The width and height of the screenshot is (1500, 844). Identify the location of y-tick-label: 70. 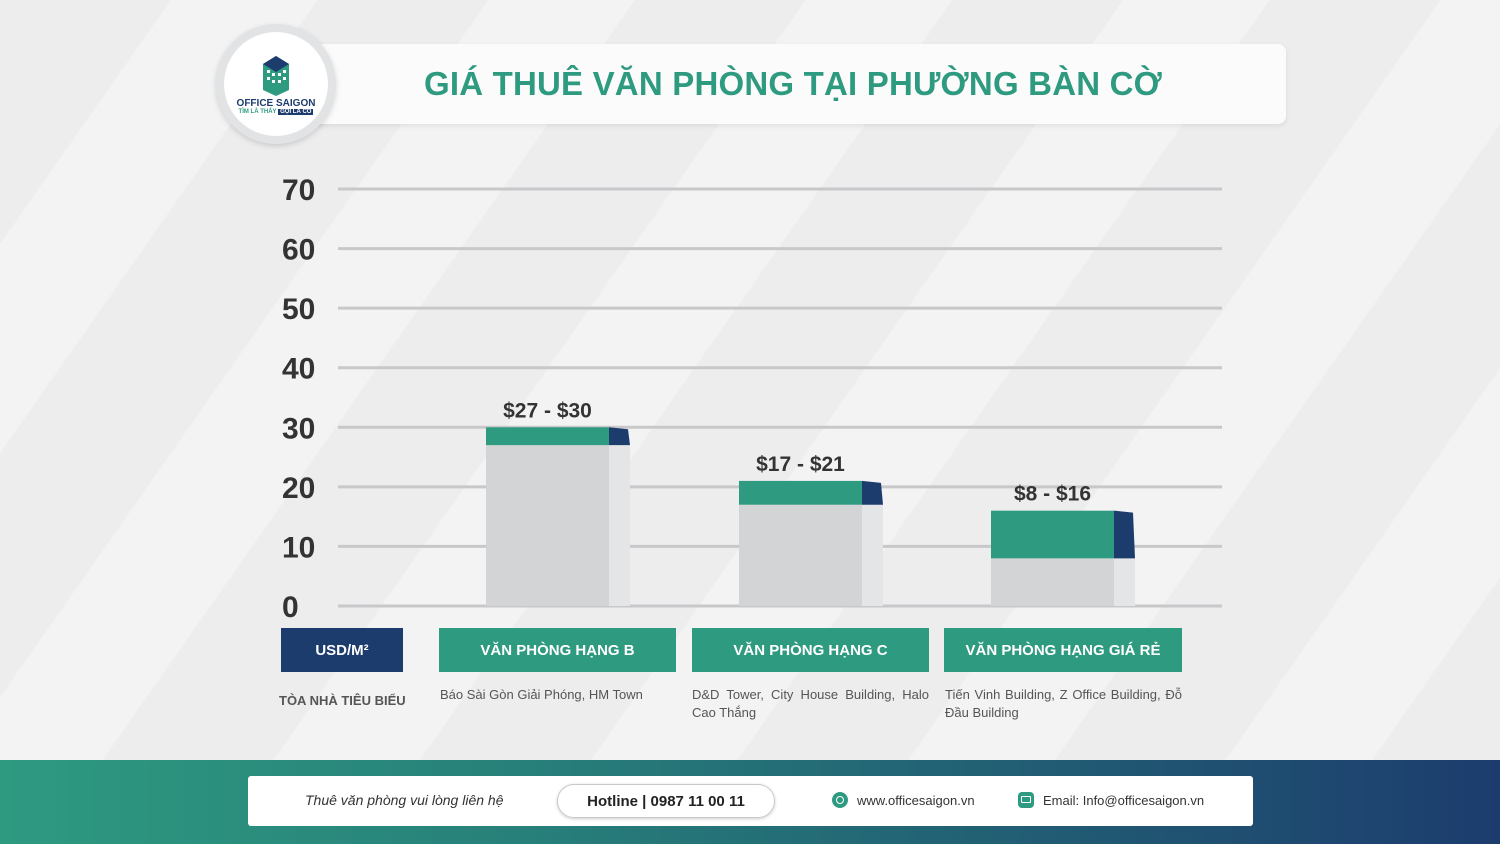
(298, 190).